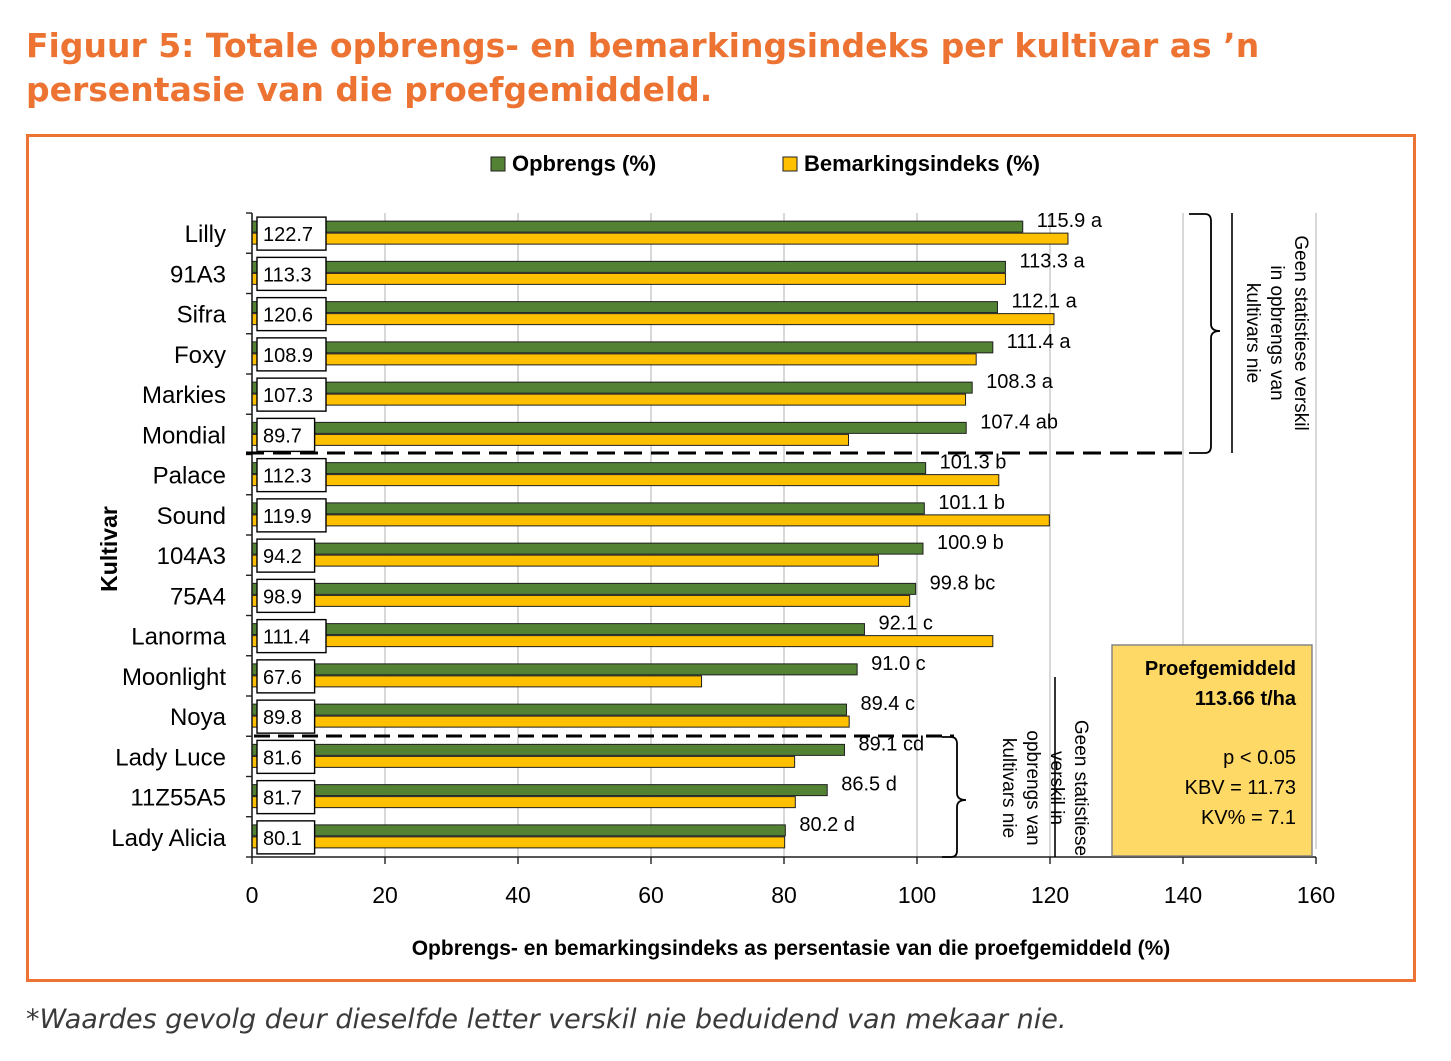 Image resolution: width=1451 pixels, height=1061 pixels. Describe the element at coordinates (191, 516) in the screenshot. I see `category-label-7: Sound` at that location.